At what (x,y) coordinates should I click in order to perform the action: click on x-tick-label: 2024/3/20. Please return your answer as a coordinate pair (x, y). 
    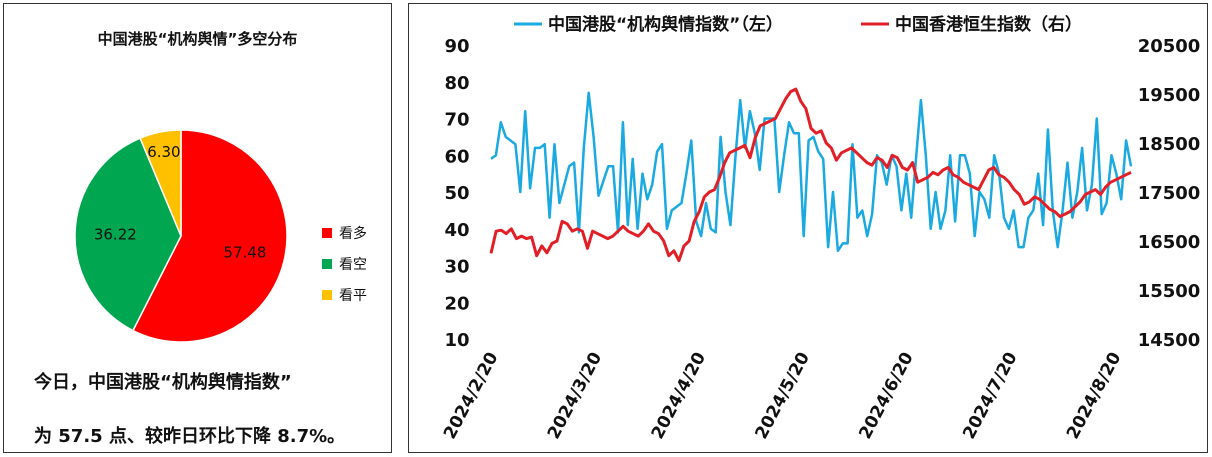
    Looking at the image, I should click on (575, 396).